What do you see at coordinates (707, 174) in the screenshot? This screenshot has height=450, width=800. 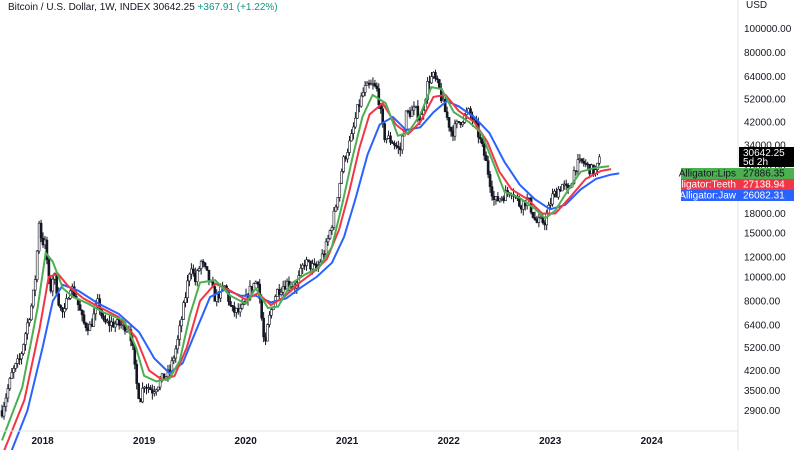 I see `indicator-name: Alligator:Lips` at bounding box center [707, 174].